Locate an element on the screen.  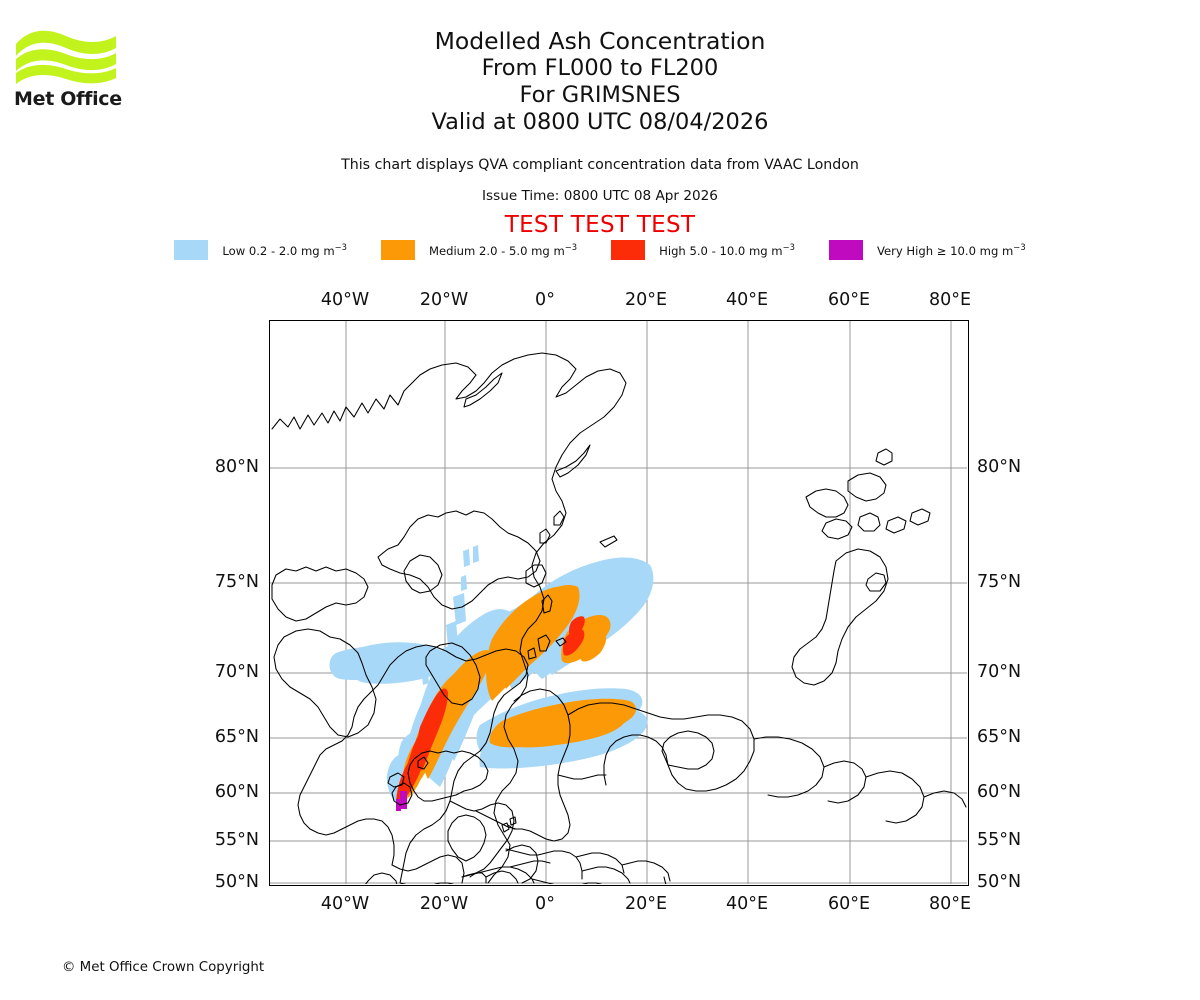
lon-tick-label-top: 20°W is located at coordinates (444, 300).